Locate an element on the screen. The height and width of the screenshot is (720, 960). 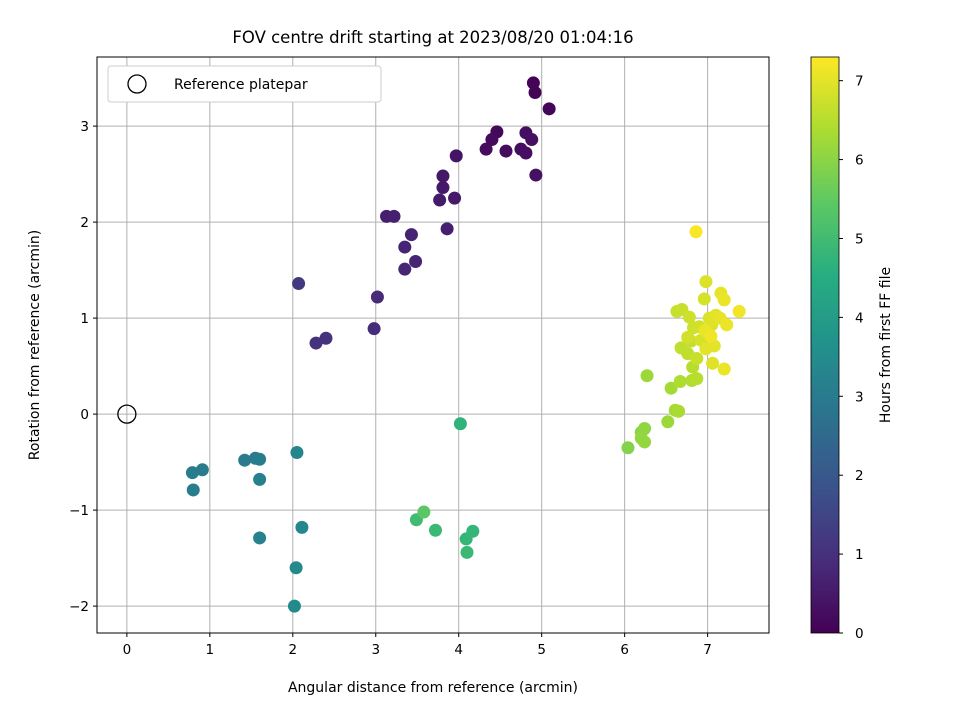
legend-box is located at coordinates (244, 84).